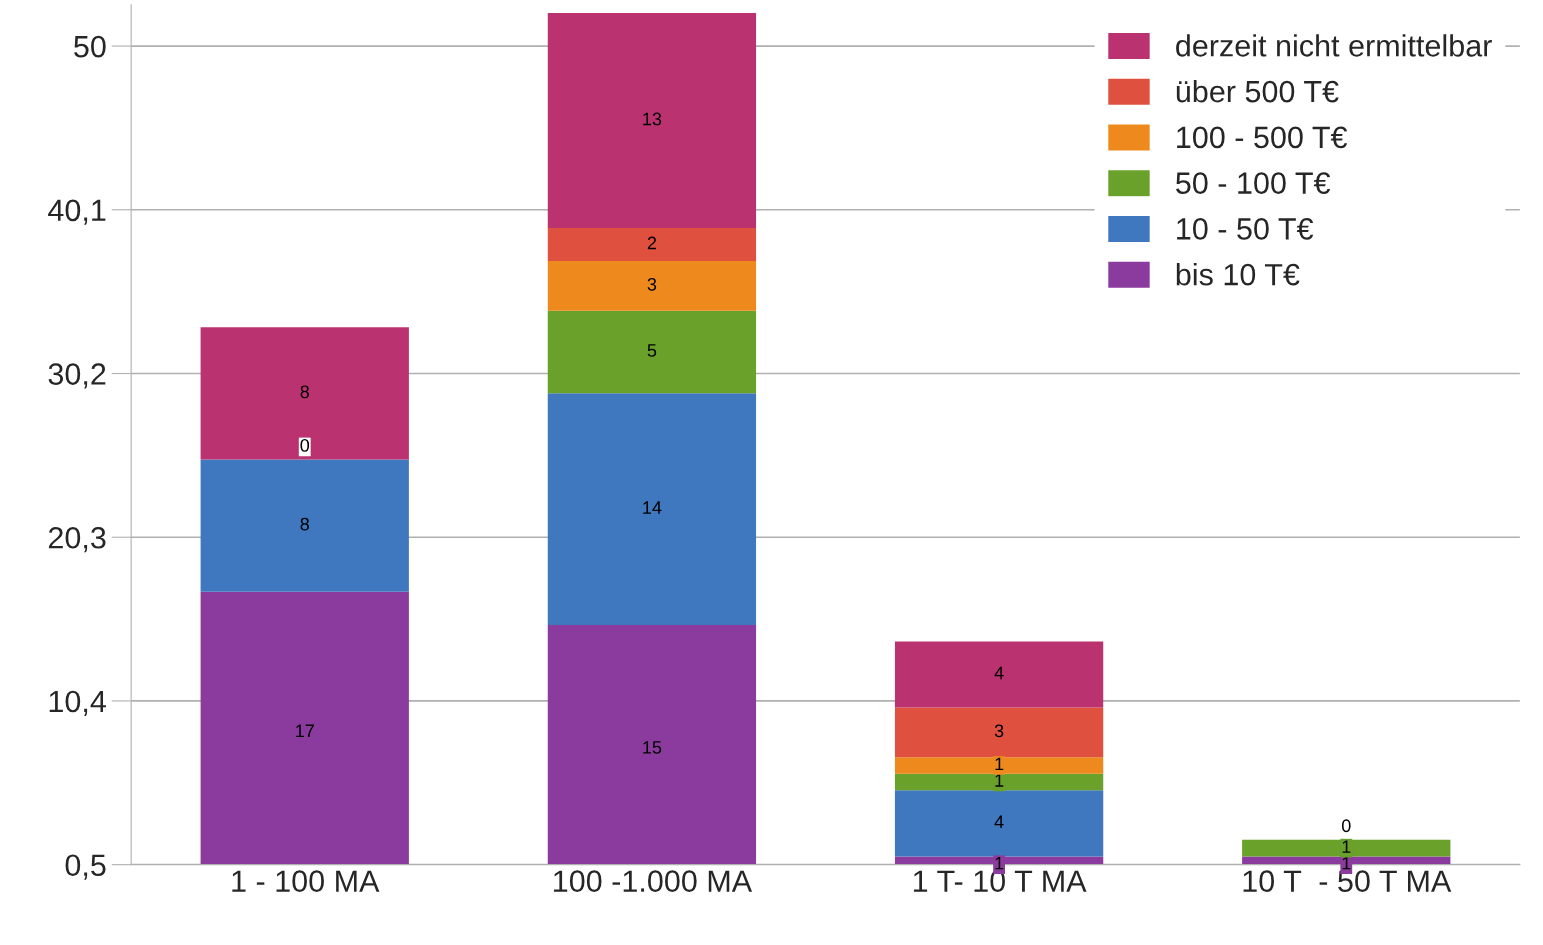  What do you see at coordinates (1257, 91) in the screenshot?
I see `legend-label: über 500 T€` at bounding box center [1257, 91].